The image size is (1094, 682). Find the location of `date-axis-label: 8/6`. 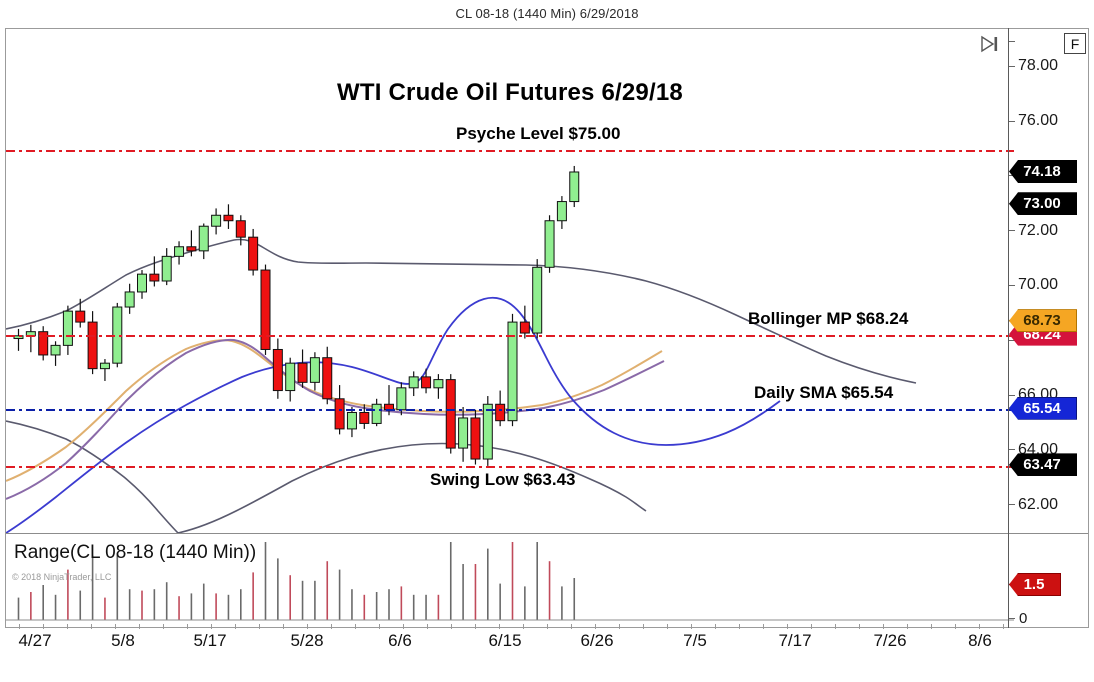

date-axis-label: 8/6 is located at coordinates (980, 640).